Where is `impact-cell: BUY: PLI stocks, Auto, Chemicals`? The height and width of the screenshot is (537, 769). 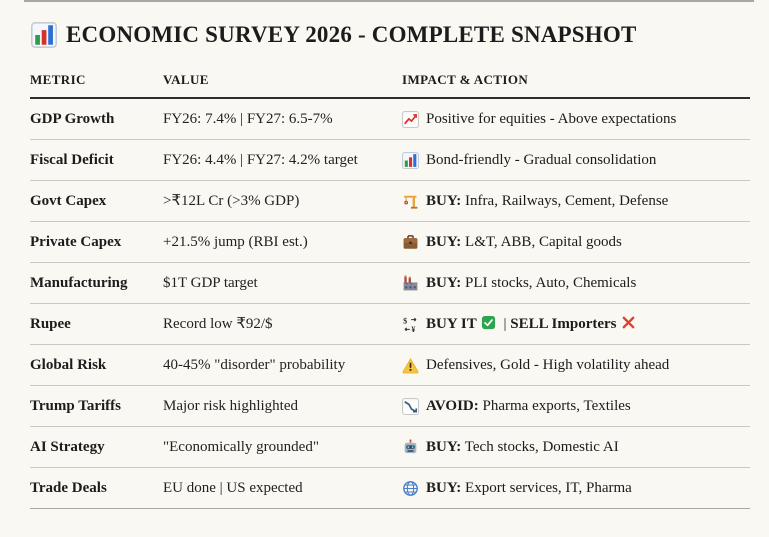 impact-cell: BUY: PLI stocks, Auto, Chemicals is located at coordinates (576, 283).